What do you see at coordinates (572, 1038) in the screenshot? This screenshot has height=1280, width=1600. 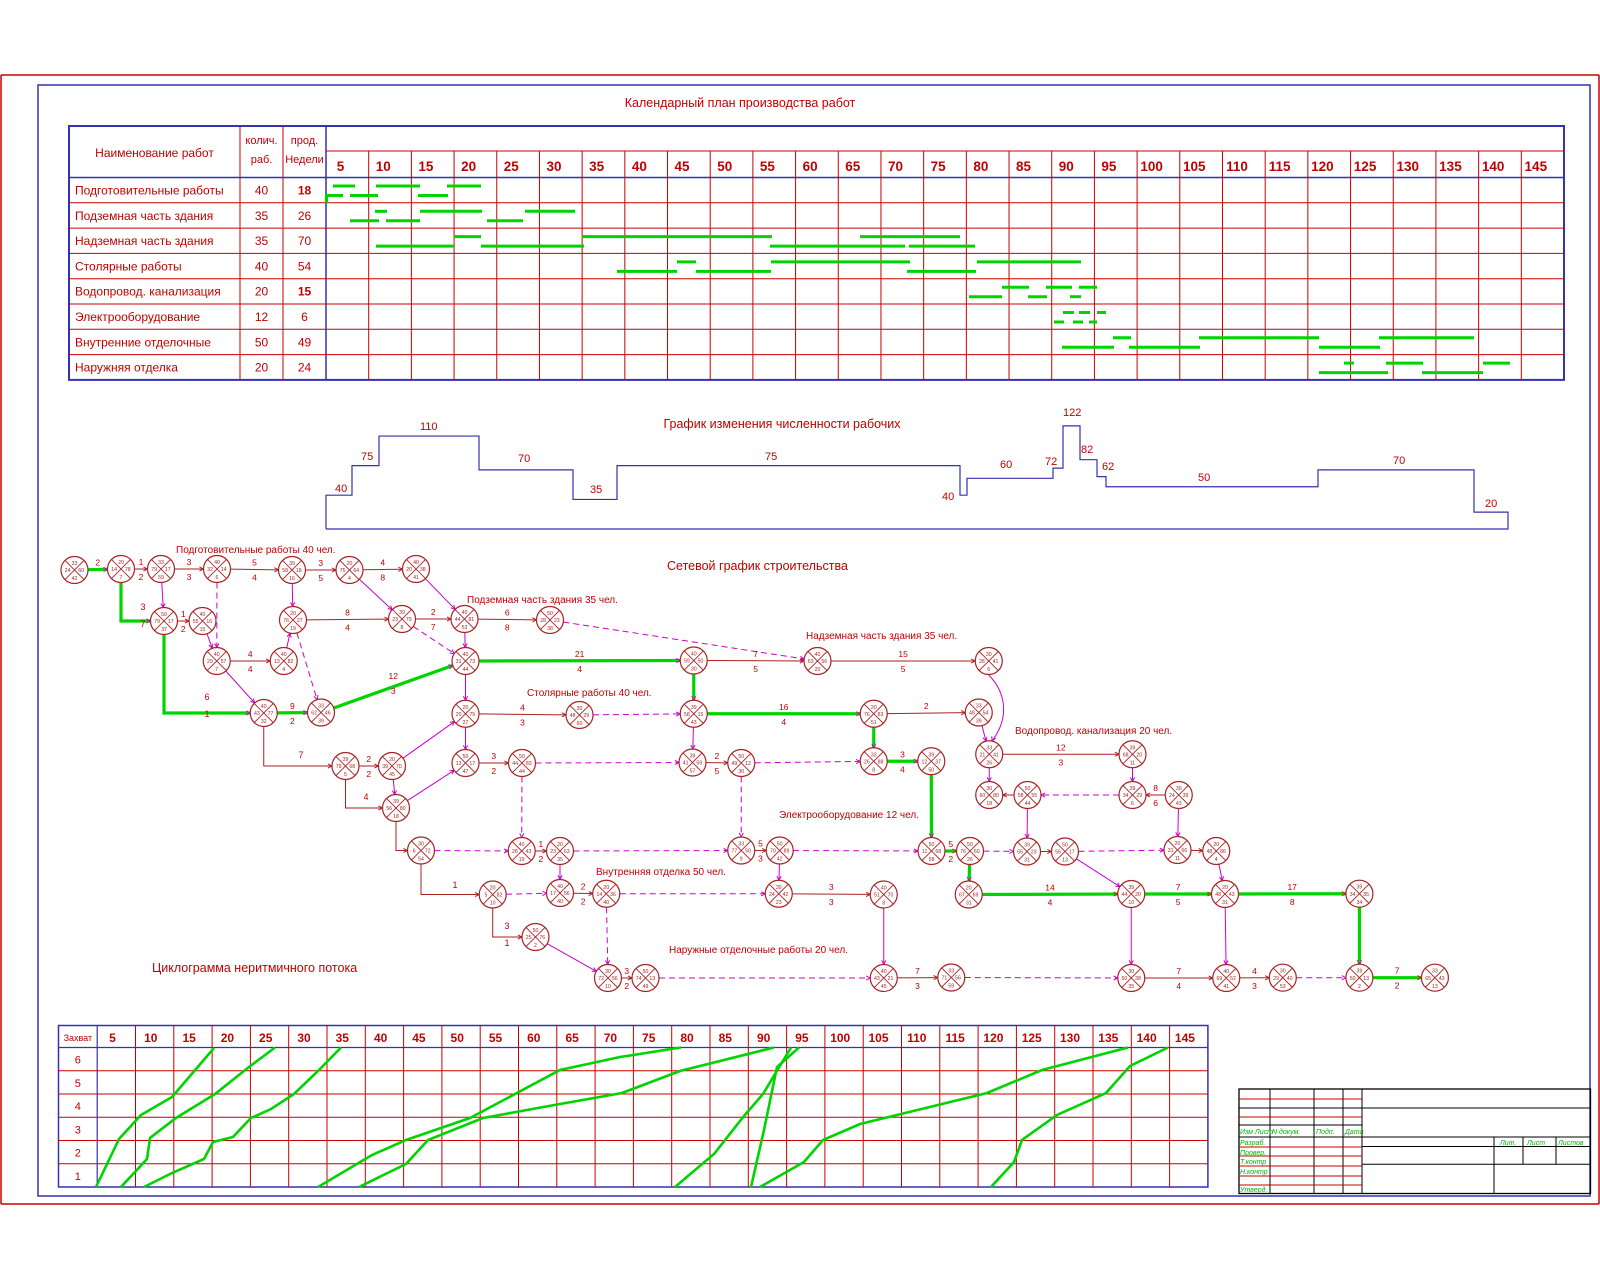 I see `svg-text: 65` at bounding box center [572, 1038].